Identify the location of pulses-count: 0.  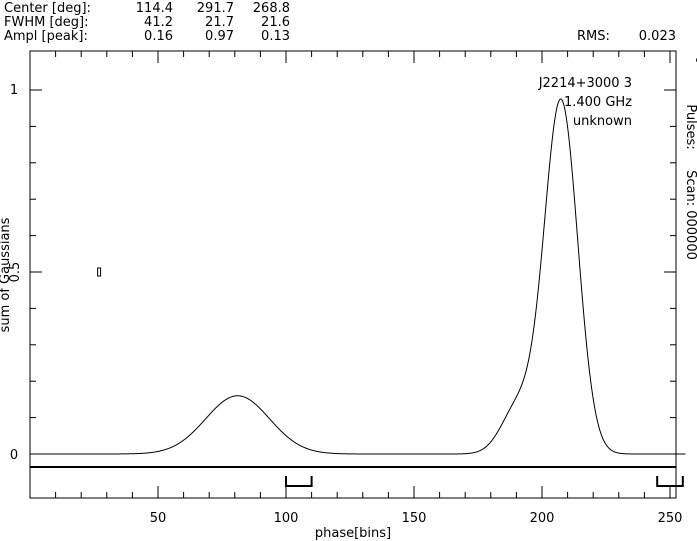
(694, 60).